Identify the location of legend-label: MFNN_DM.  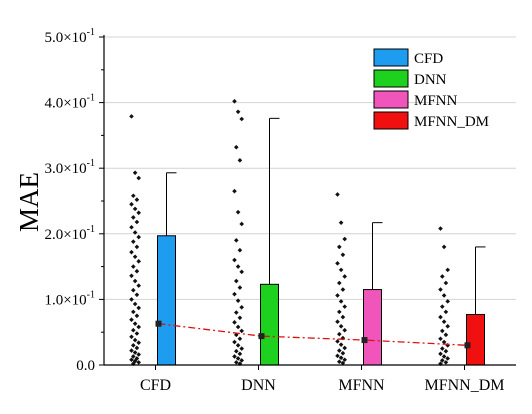
(451, 122).